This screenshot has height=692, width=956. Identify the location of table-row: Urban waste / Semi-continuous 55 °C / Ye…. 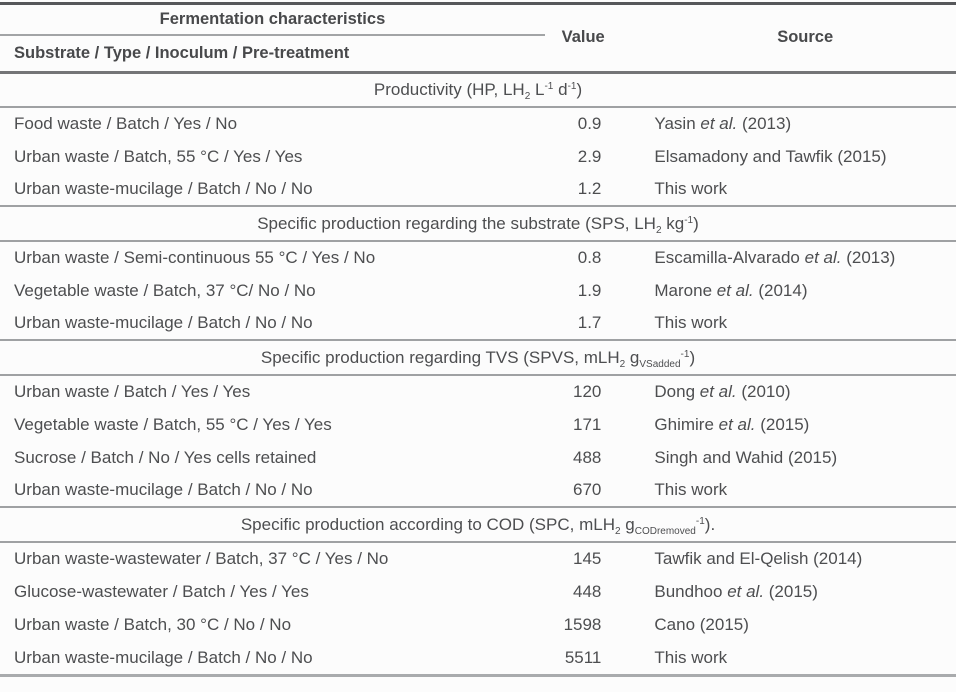
(478, 257).